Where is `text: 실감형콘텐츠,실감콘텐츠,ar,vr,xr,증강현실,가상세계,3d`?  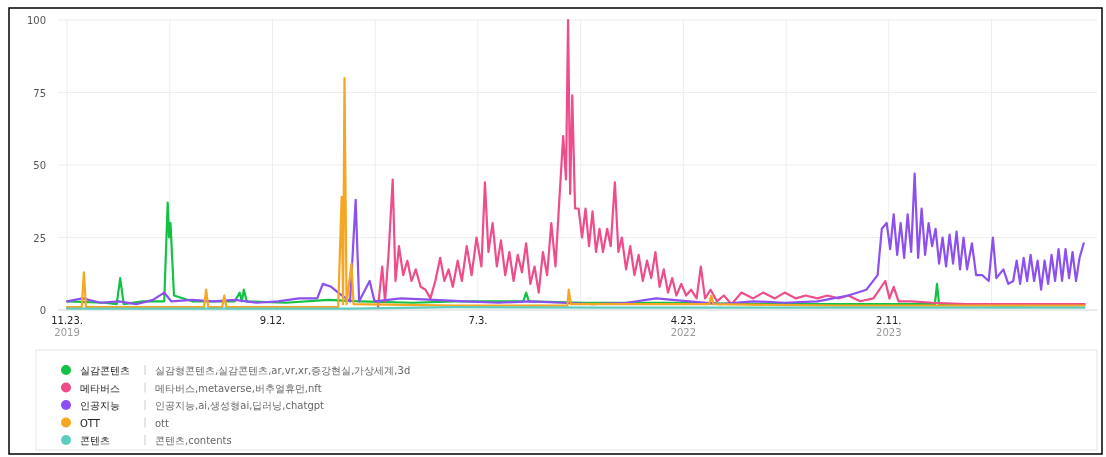
text: 실감형콘텐츠,실감콘텐츠,ar,vr,xr,증강현실,가상세계,3d is located at coordinates (283, 370).